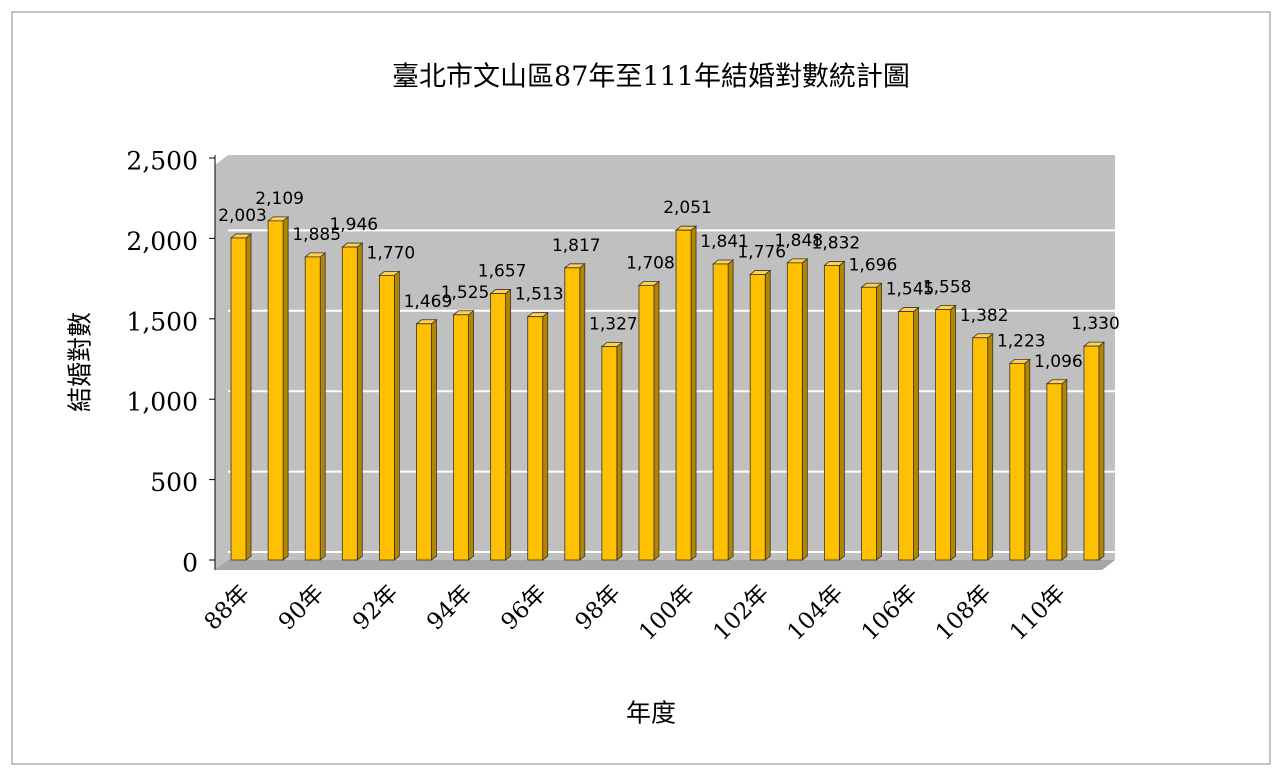  What do you see at coordinates (687, 208) in the screenshot?
I see `data-label: 2,051` at bounding box center [687, 208].